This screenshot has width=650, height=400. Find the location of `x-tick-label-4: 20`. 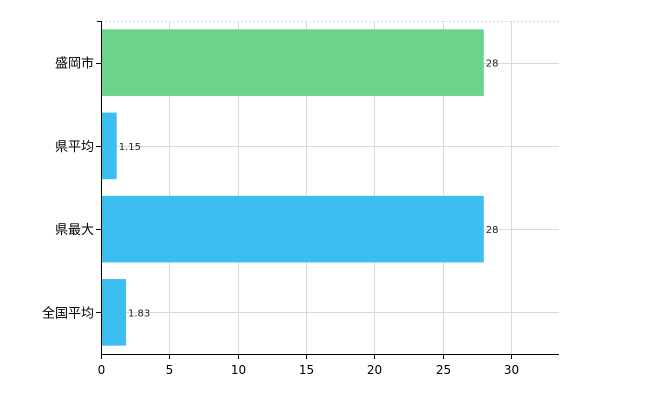

x-tick-label-4: 20 is located at coordinates (374, 370).